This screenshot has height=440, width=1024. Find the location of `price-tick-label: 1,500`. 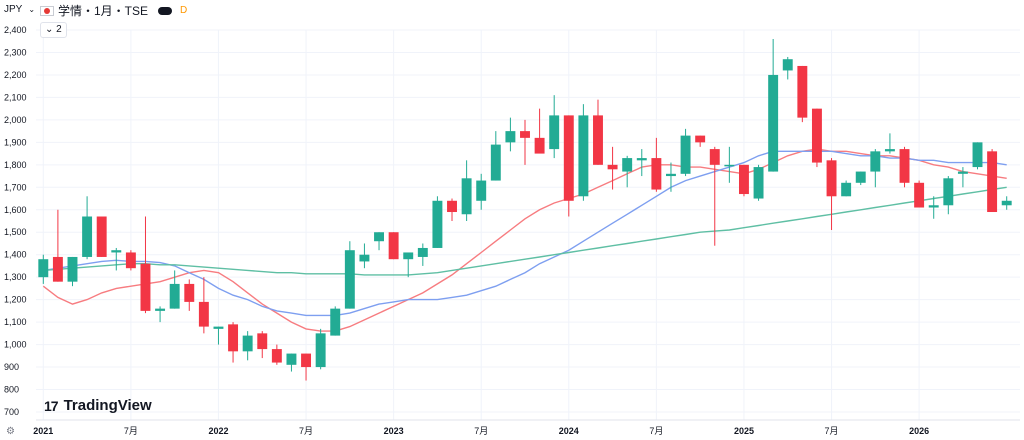

price-tick-label: 1,500 is located at coordinates (15, 232).